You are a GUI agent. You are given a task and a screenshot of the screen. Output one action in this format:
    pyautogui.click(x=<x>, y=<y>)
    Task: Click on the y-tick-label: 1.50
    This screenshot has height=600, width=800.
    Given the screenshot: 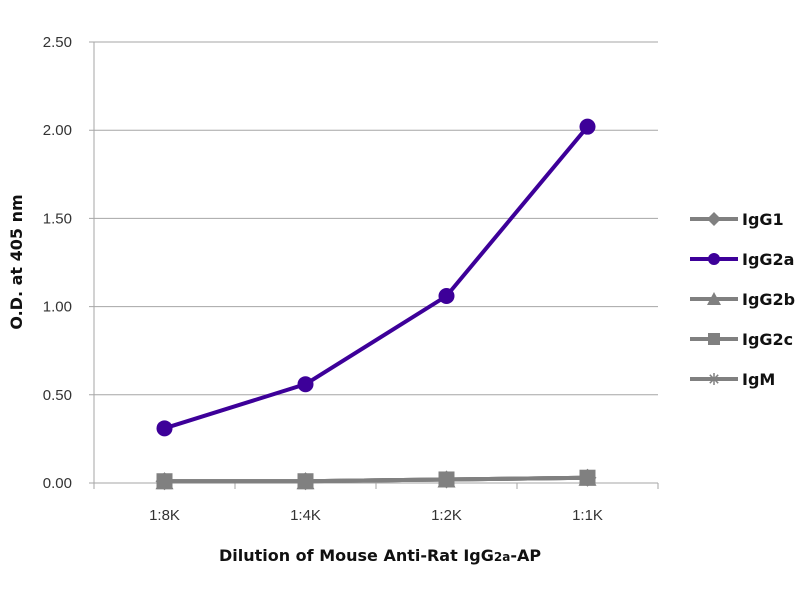 What is the action you would take?
    pyautogui.click(x=57, y=218)
    